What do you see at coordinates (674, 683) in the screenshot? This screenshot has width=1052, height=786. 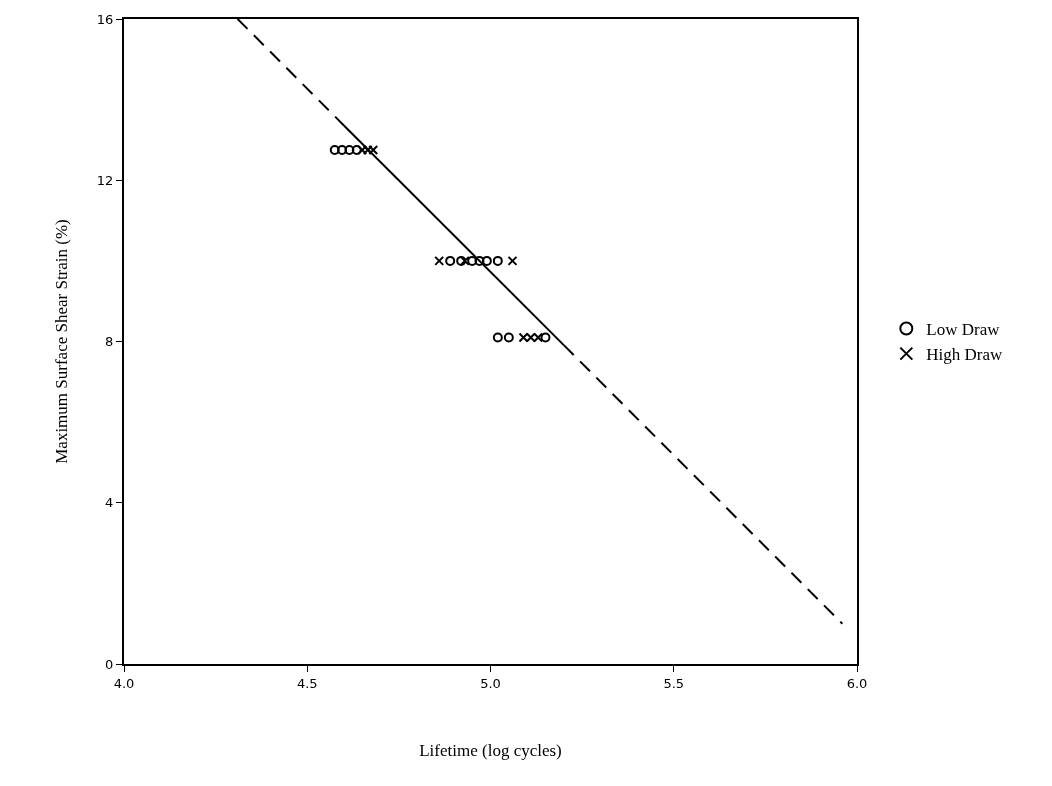 I see `x-tick-label: 5.5` at bounding box center [674, 683].